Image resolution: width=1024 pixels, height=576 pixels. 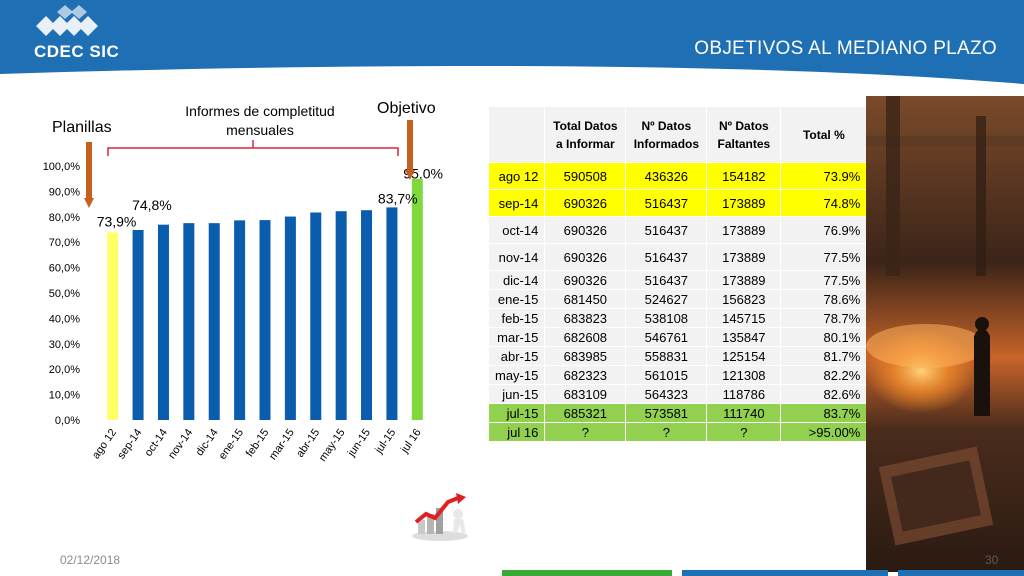 I want to click on data-label: 74,8%, so click(x=152, y=205).